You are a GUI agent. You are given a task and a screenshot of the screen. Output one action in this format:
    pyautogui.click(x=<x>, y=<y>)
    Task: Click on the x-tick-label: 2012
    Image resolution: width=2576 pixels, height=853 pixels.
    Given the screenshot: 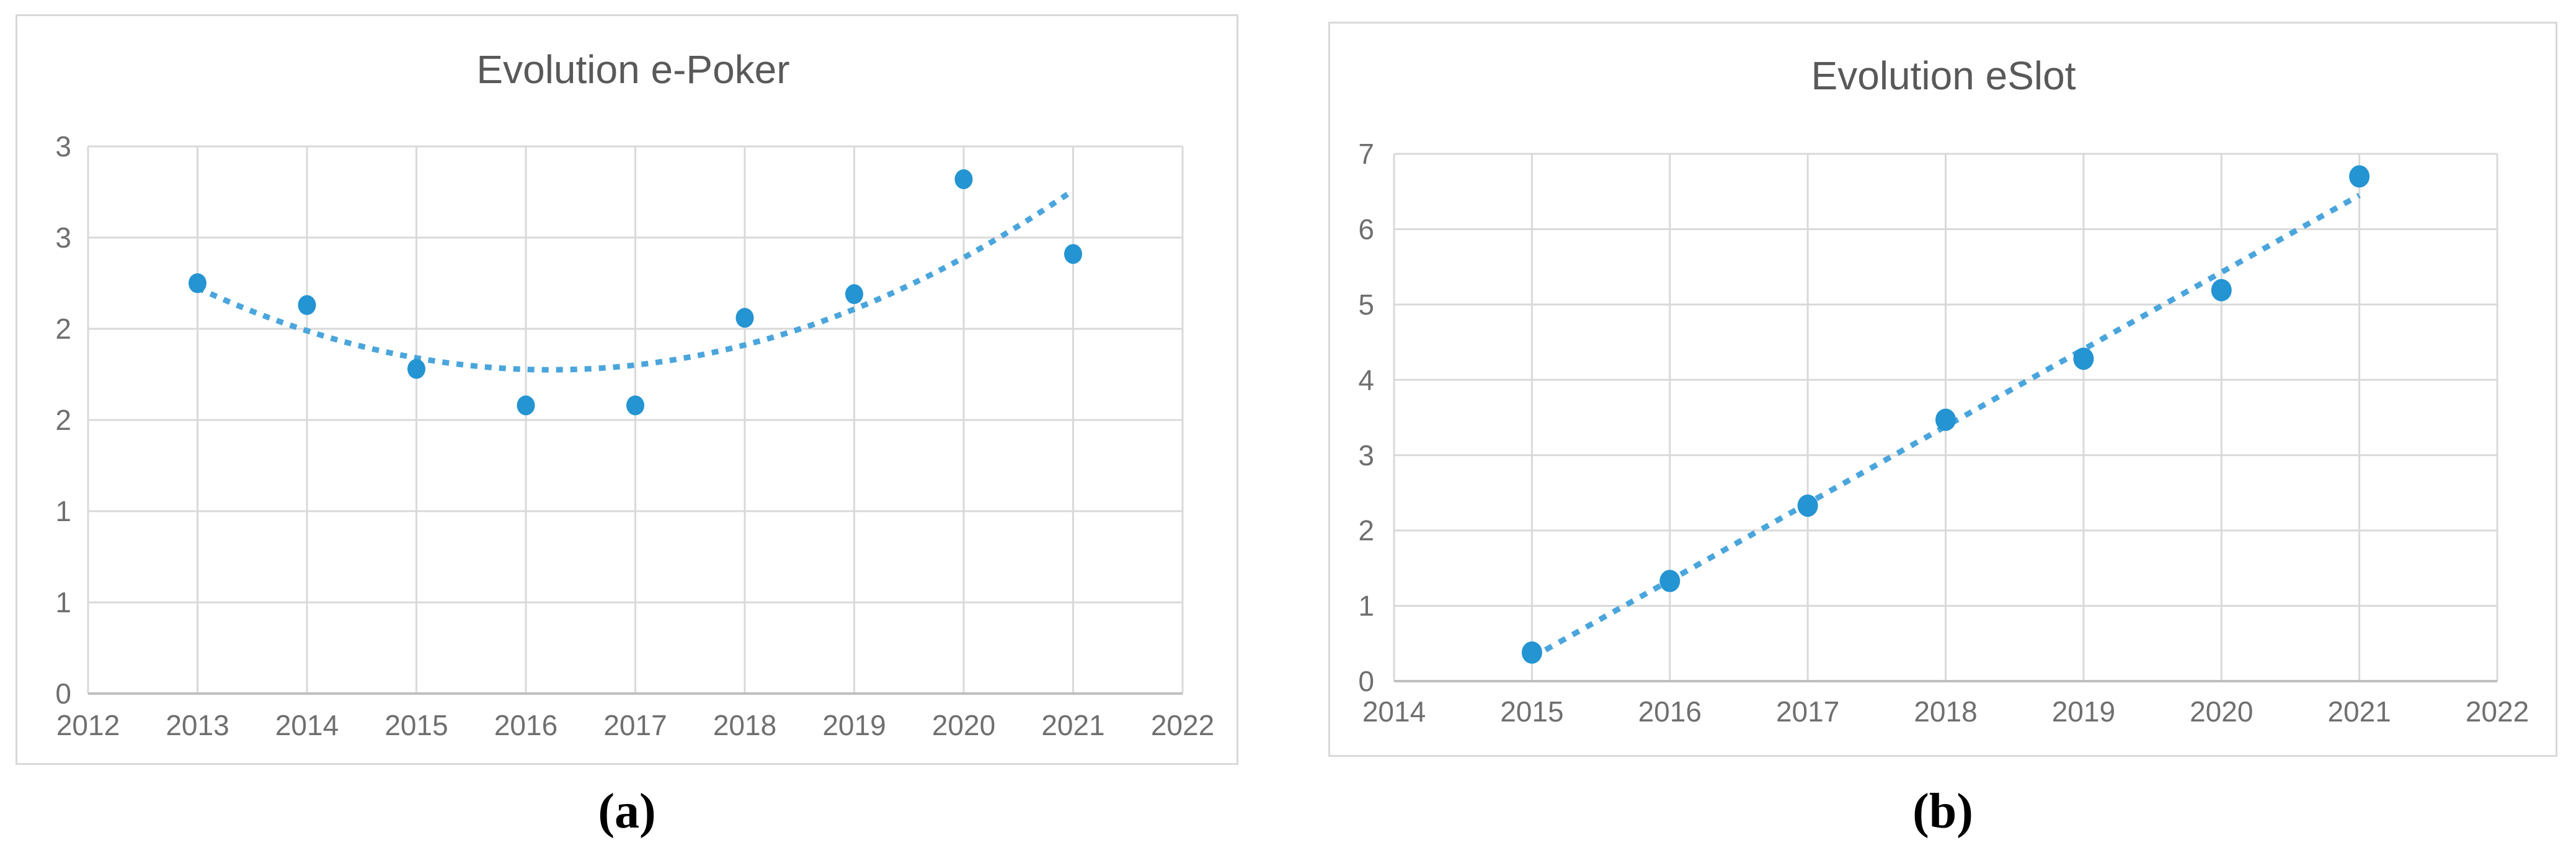 What is the action you would take?
    pyautogui.click(x=88, y=725)
    